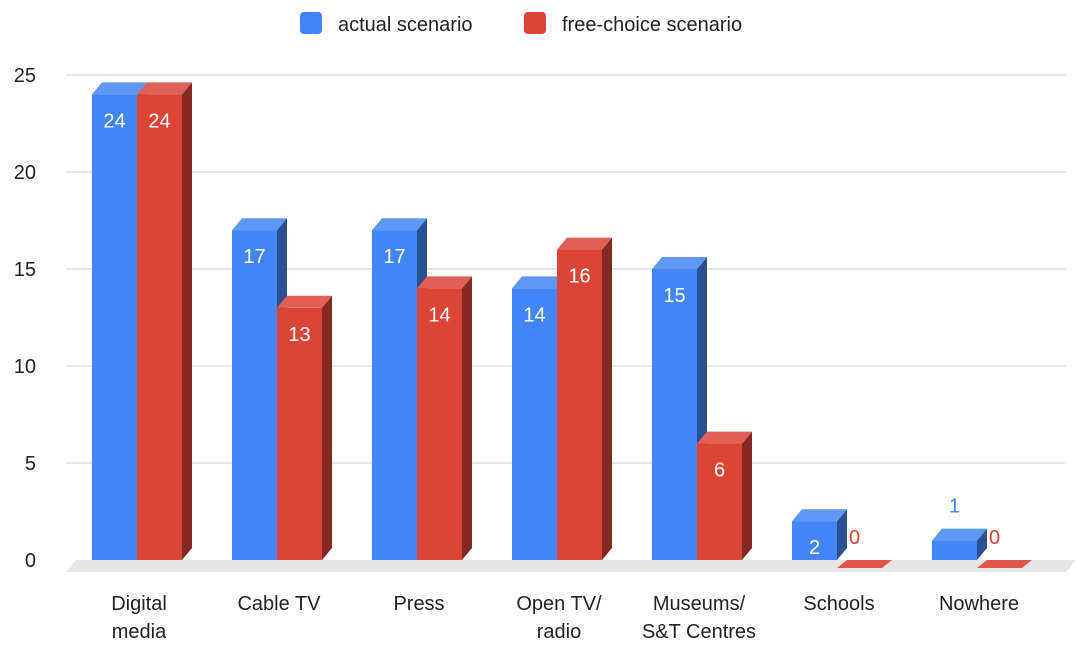 The image size is (1084, 651). What do you see at coordinates (699, 604) in the screenshot?
I see `x-category-label-museums-s-t-centres: Museums/` at bounding box center [699, 604].